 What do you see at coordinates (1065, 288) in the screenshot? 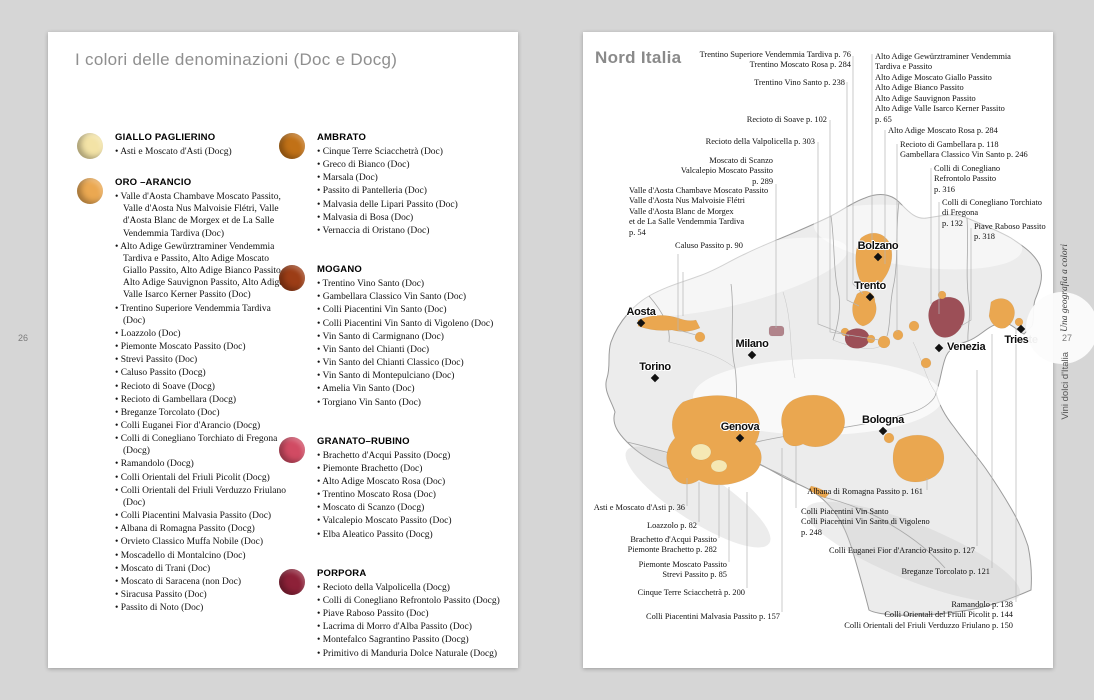
I see `series-title: Una geografia a colori` at bounding box center [1065, 288].